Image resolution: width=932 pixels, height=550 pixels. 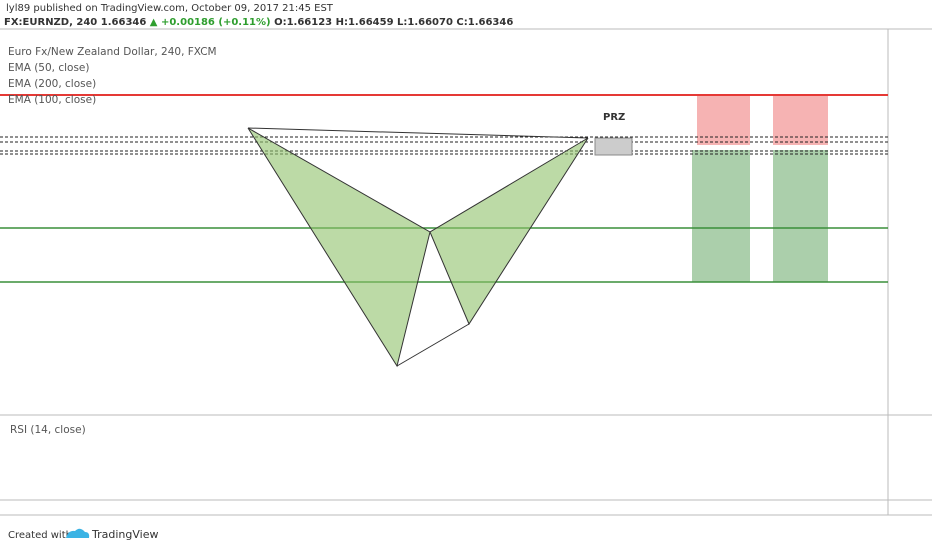 What do you see at coordinates (614, 117) in the screenshot?
I see `prz-label: PRZ` at bounding box center [614, 117].